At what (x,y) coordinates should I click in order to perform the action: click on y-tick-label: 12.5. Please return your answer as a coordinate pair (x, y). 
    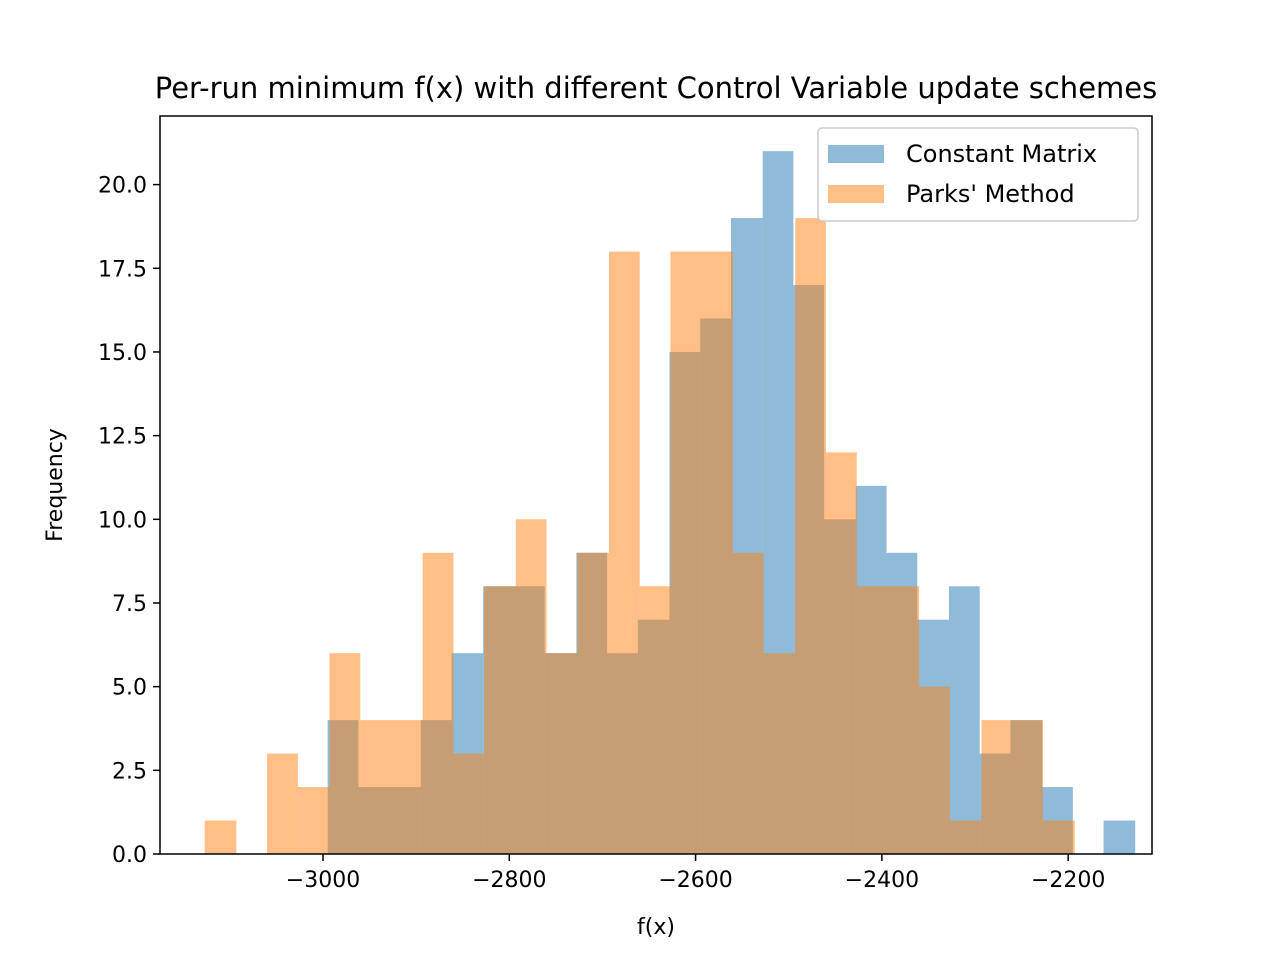
    Looking at the image, I should click on (122, 437).